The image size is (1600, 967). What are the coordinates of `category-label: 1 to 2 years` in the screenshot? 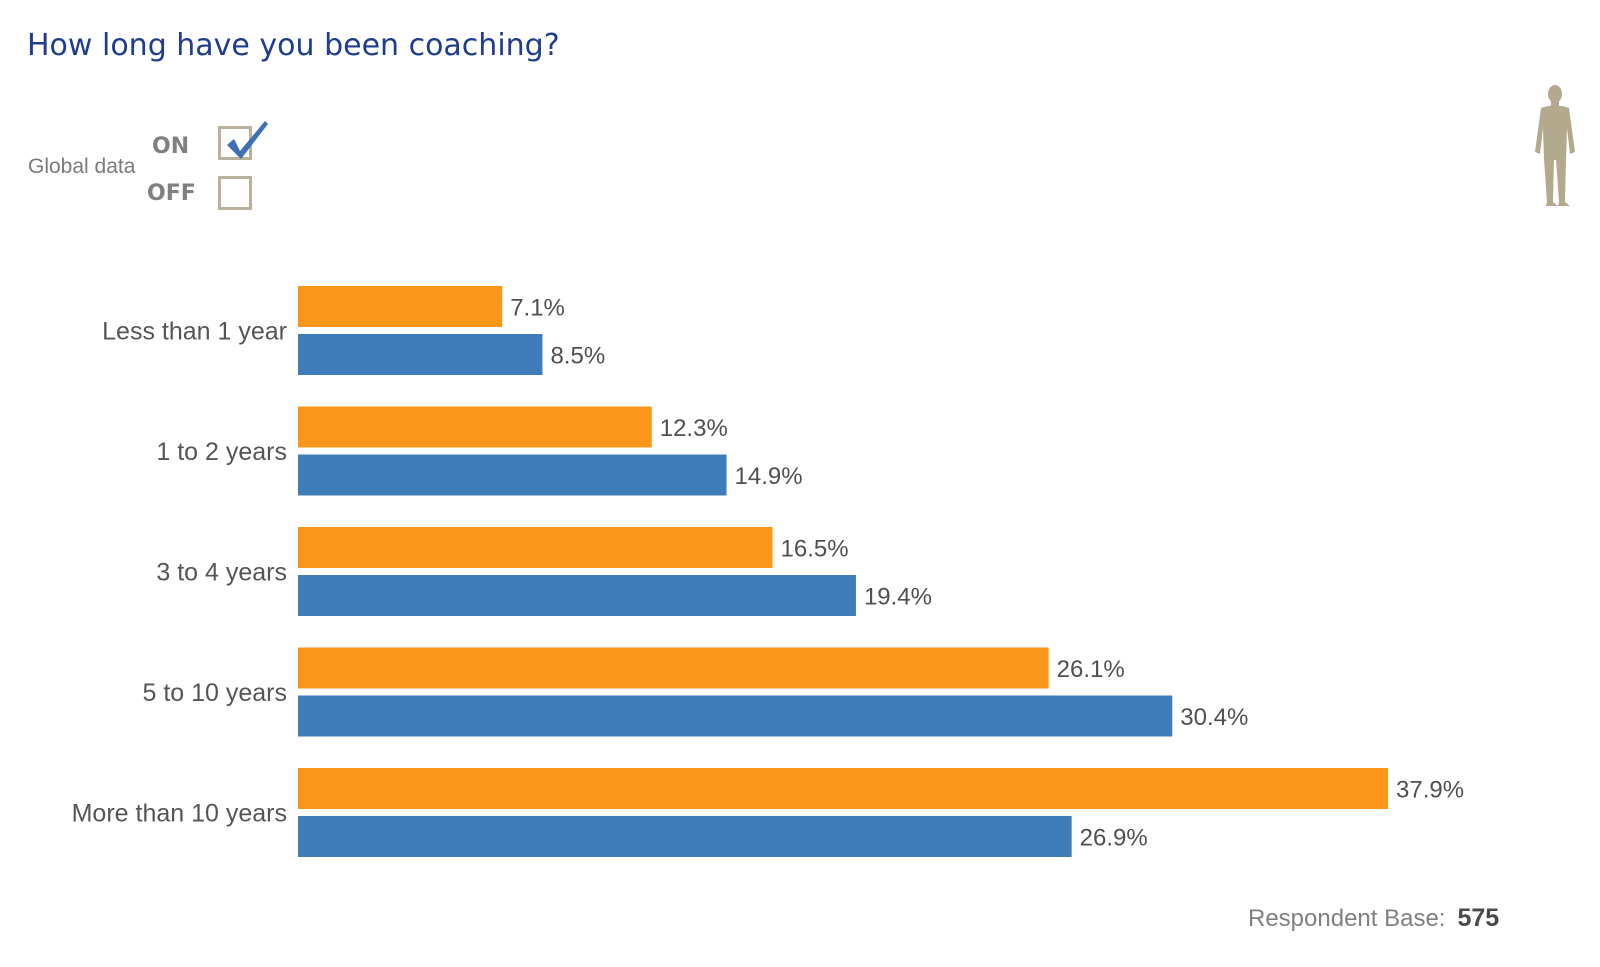 It's located at (221, 452).